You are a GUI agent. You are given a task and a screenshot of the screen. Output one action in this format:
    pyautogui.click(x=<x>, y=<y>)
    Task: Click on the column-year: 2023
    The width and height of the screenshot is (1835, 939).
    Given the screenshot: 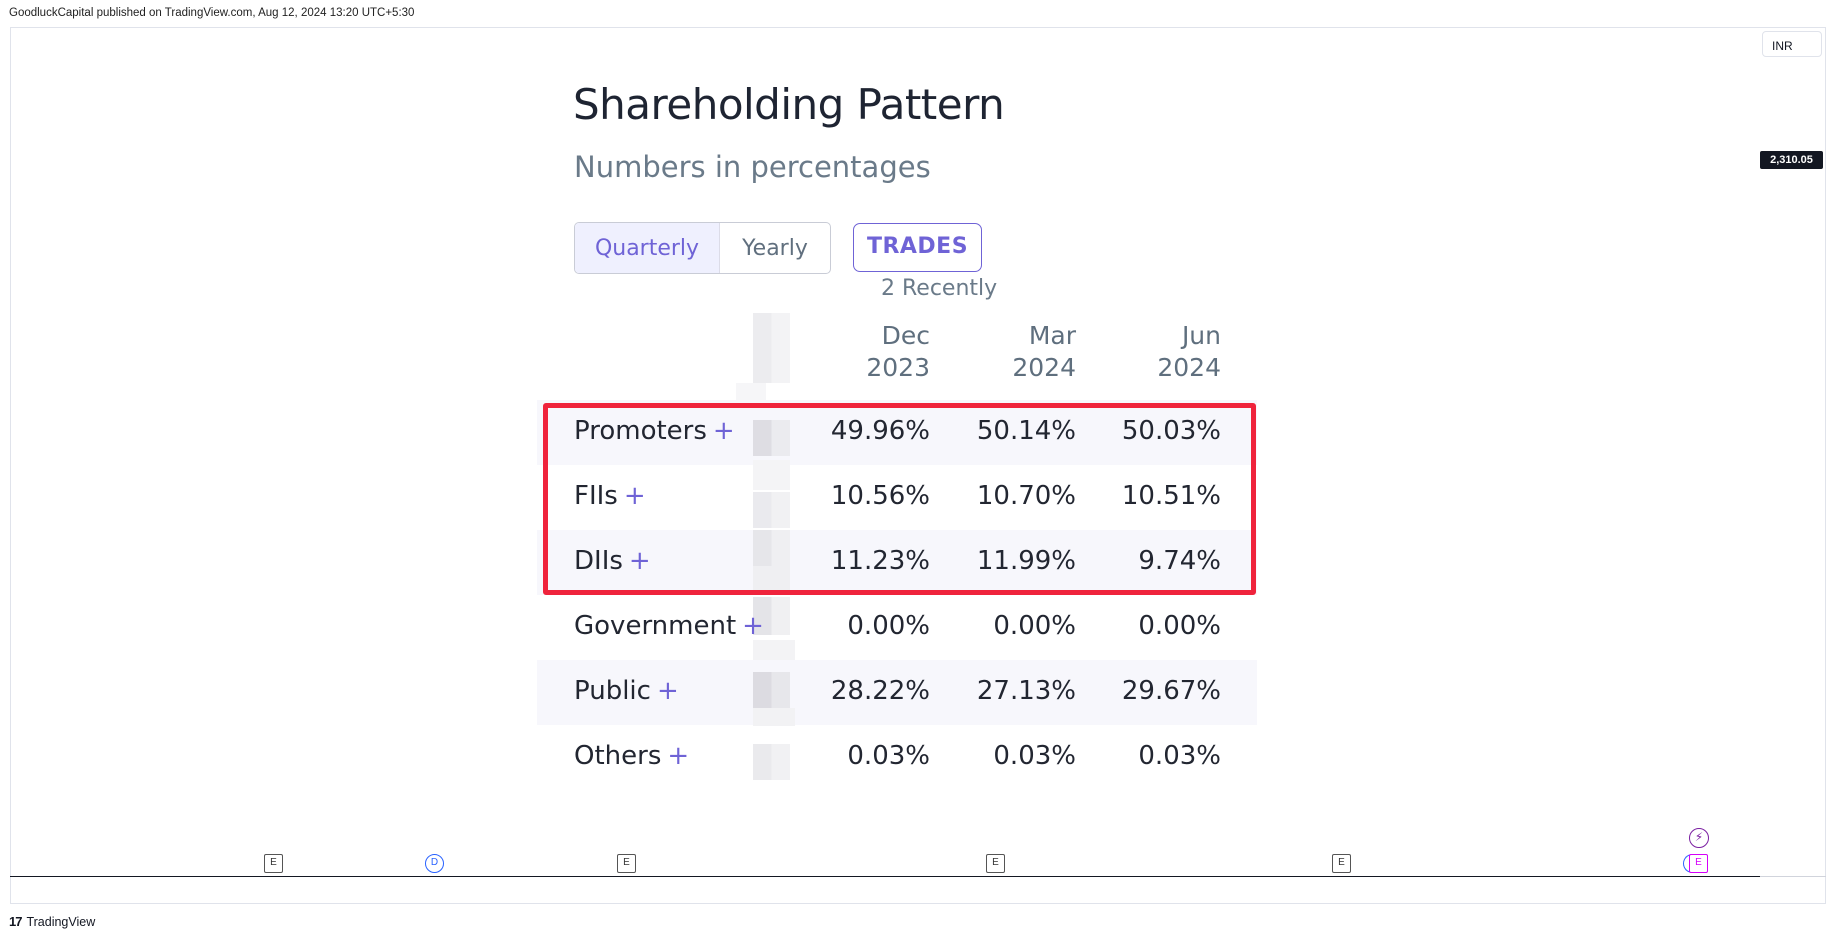 What is the action you would take?
    pyautogui.click(x=898, y=367)
    